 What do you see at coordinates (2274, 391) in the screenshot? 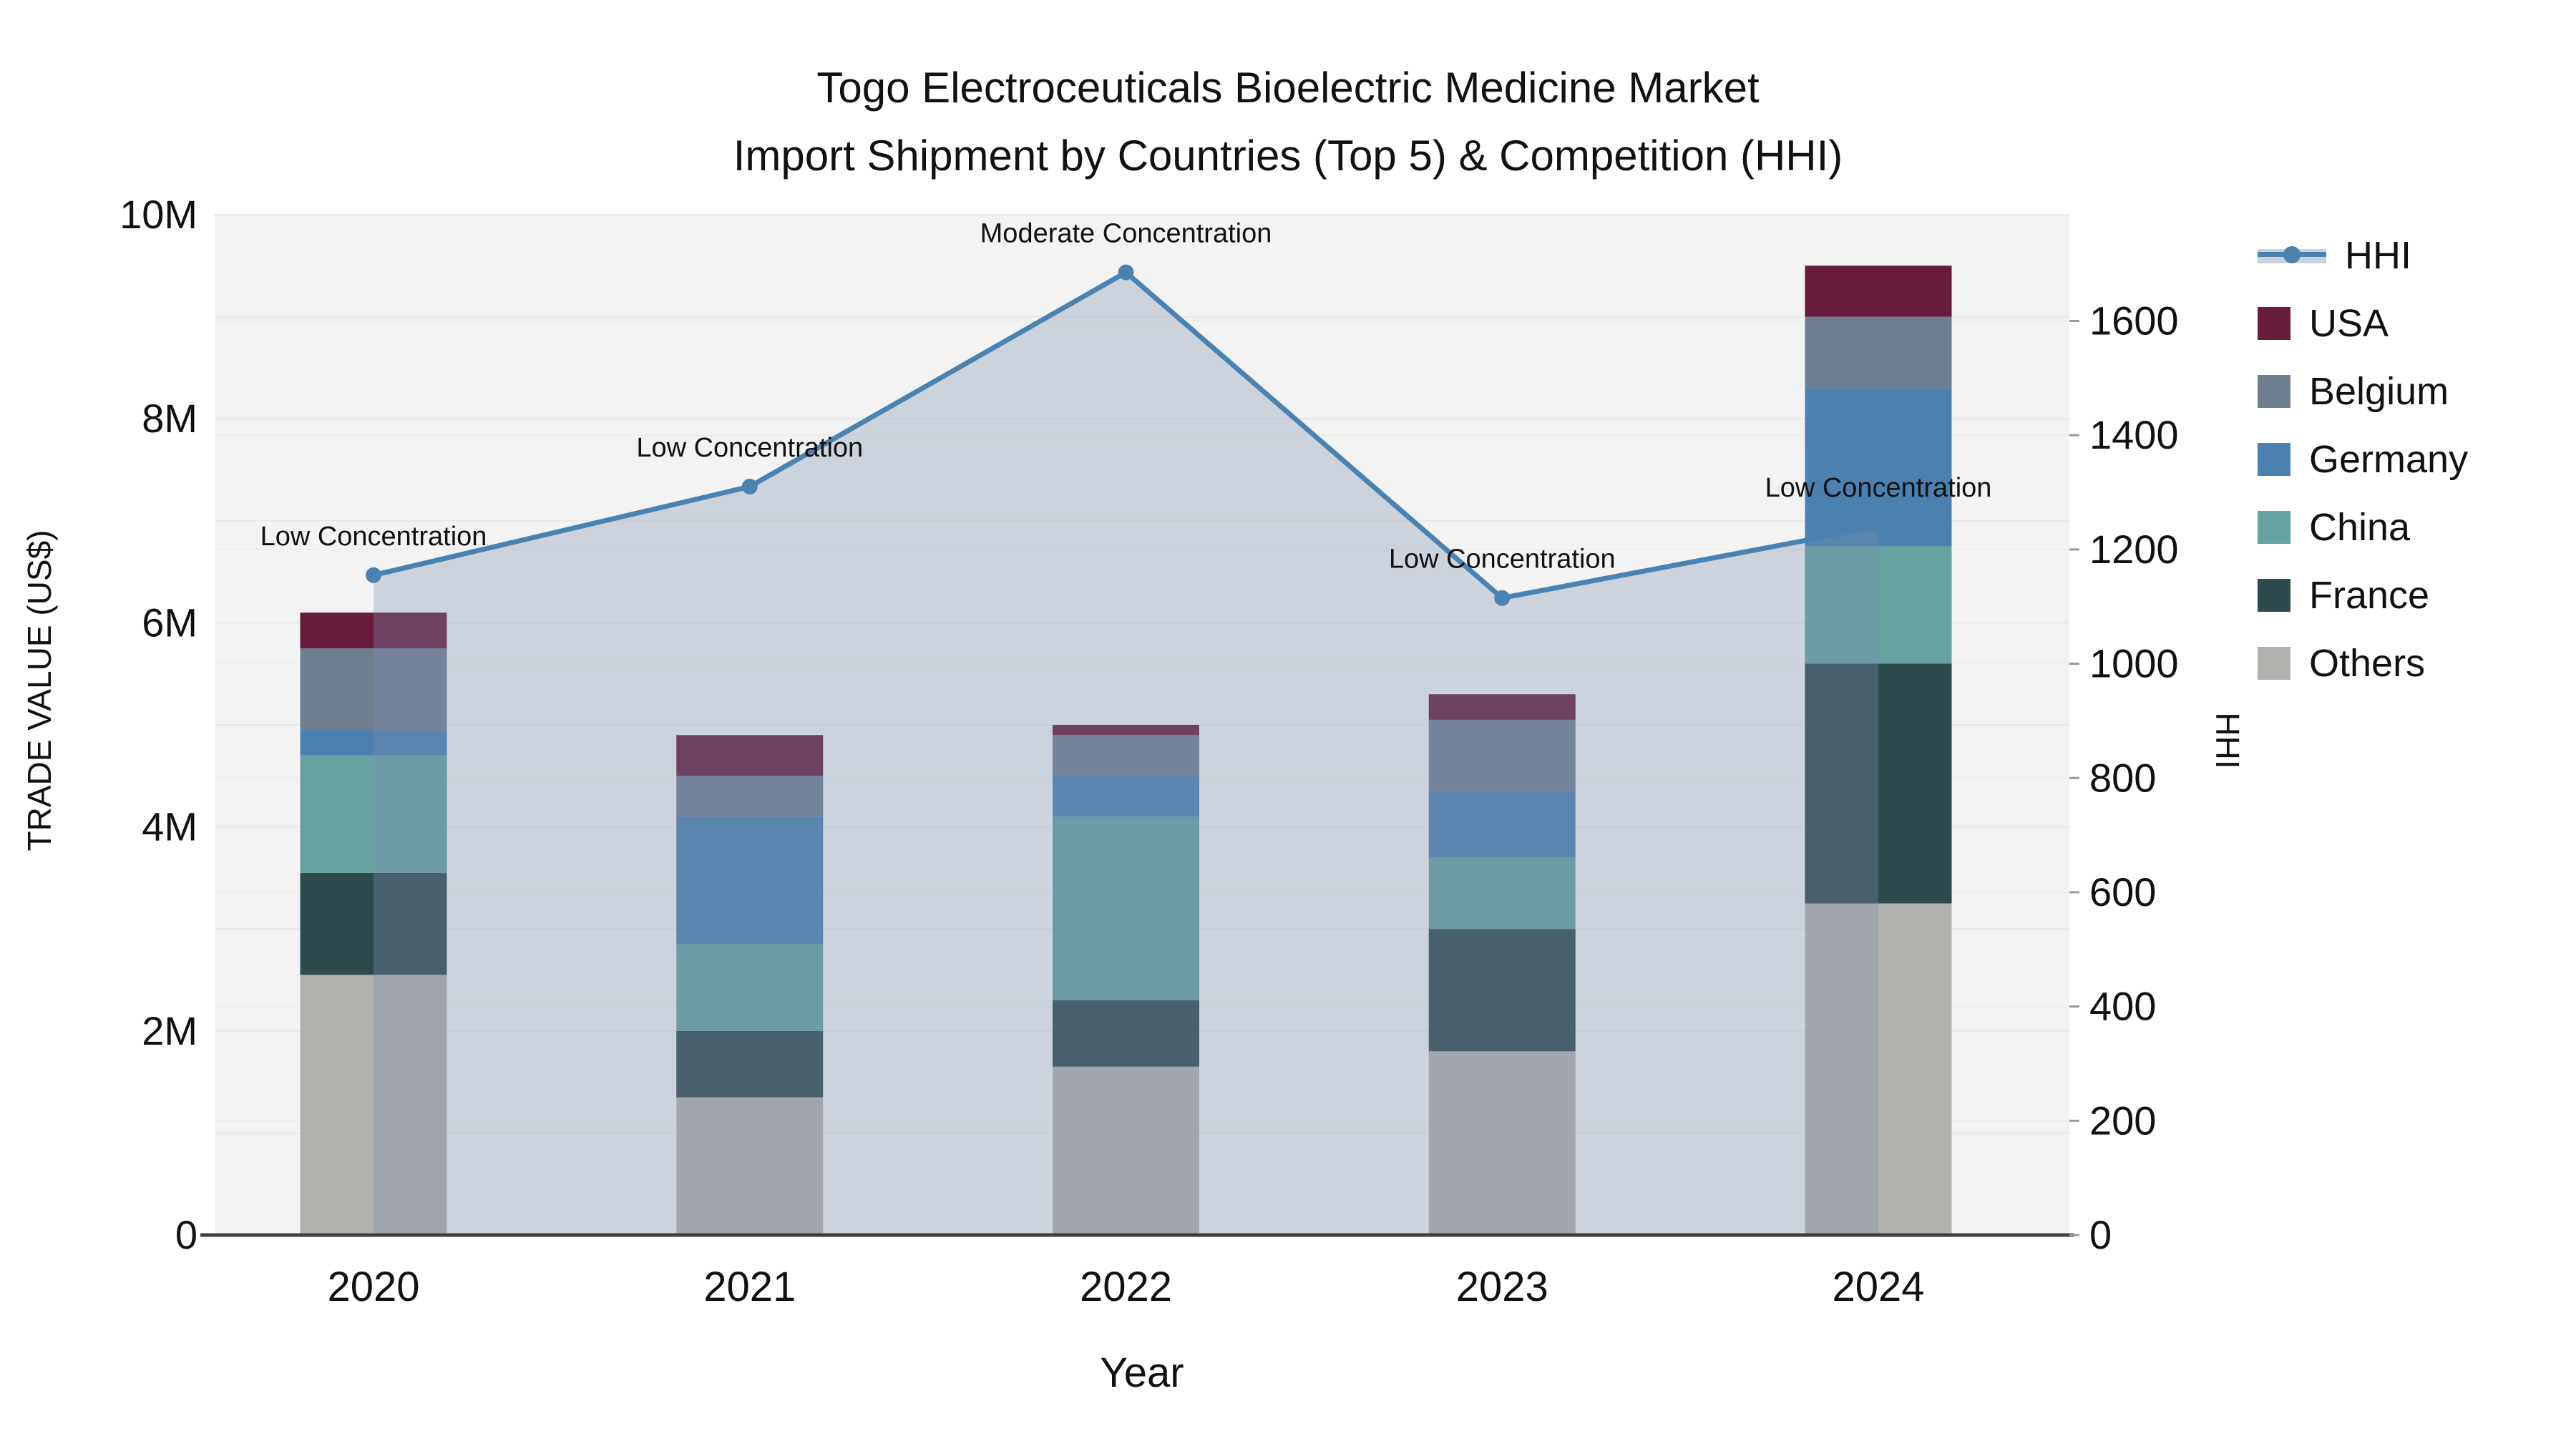
I see `legend-swatch-belgium` at bounding box center [2274, 391].